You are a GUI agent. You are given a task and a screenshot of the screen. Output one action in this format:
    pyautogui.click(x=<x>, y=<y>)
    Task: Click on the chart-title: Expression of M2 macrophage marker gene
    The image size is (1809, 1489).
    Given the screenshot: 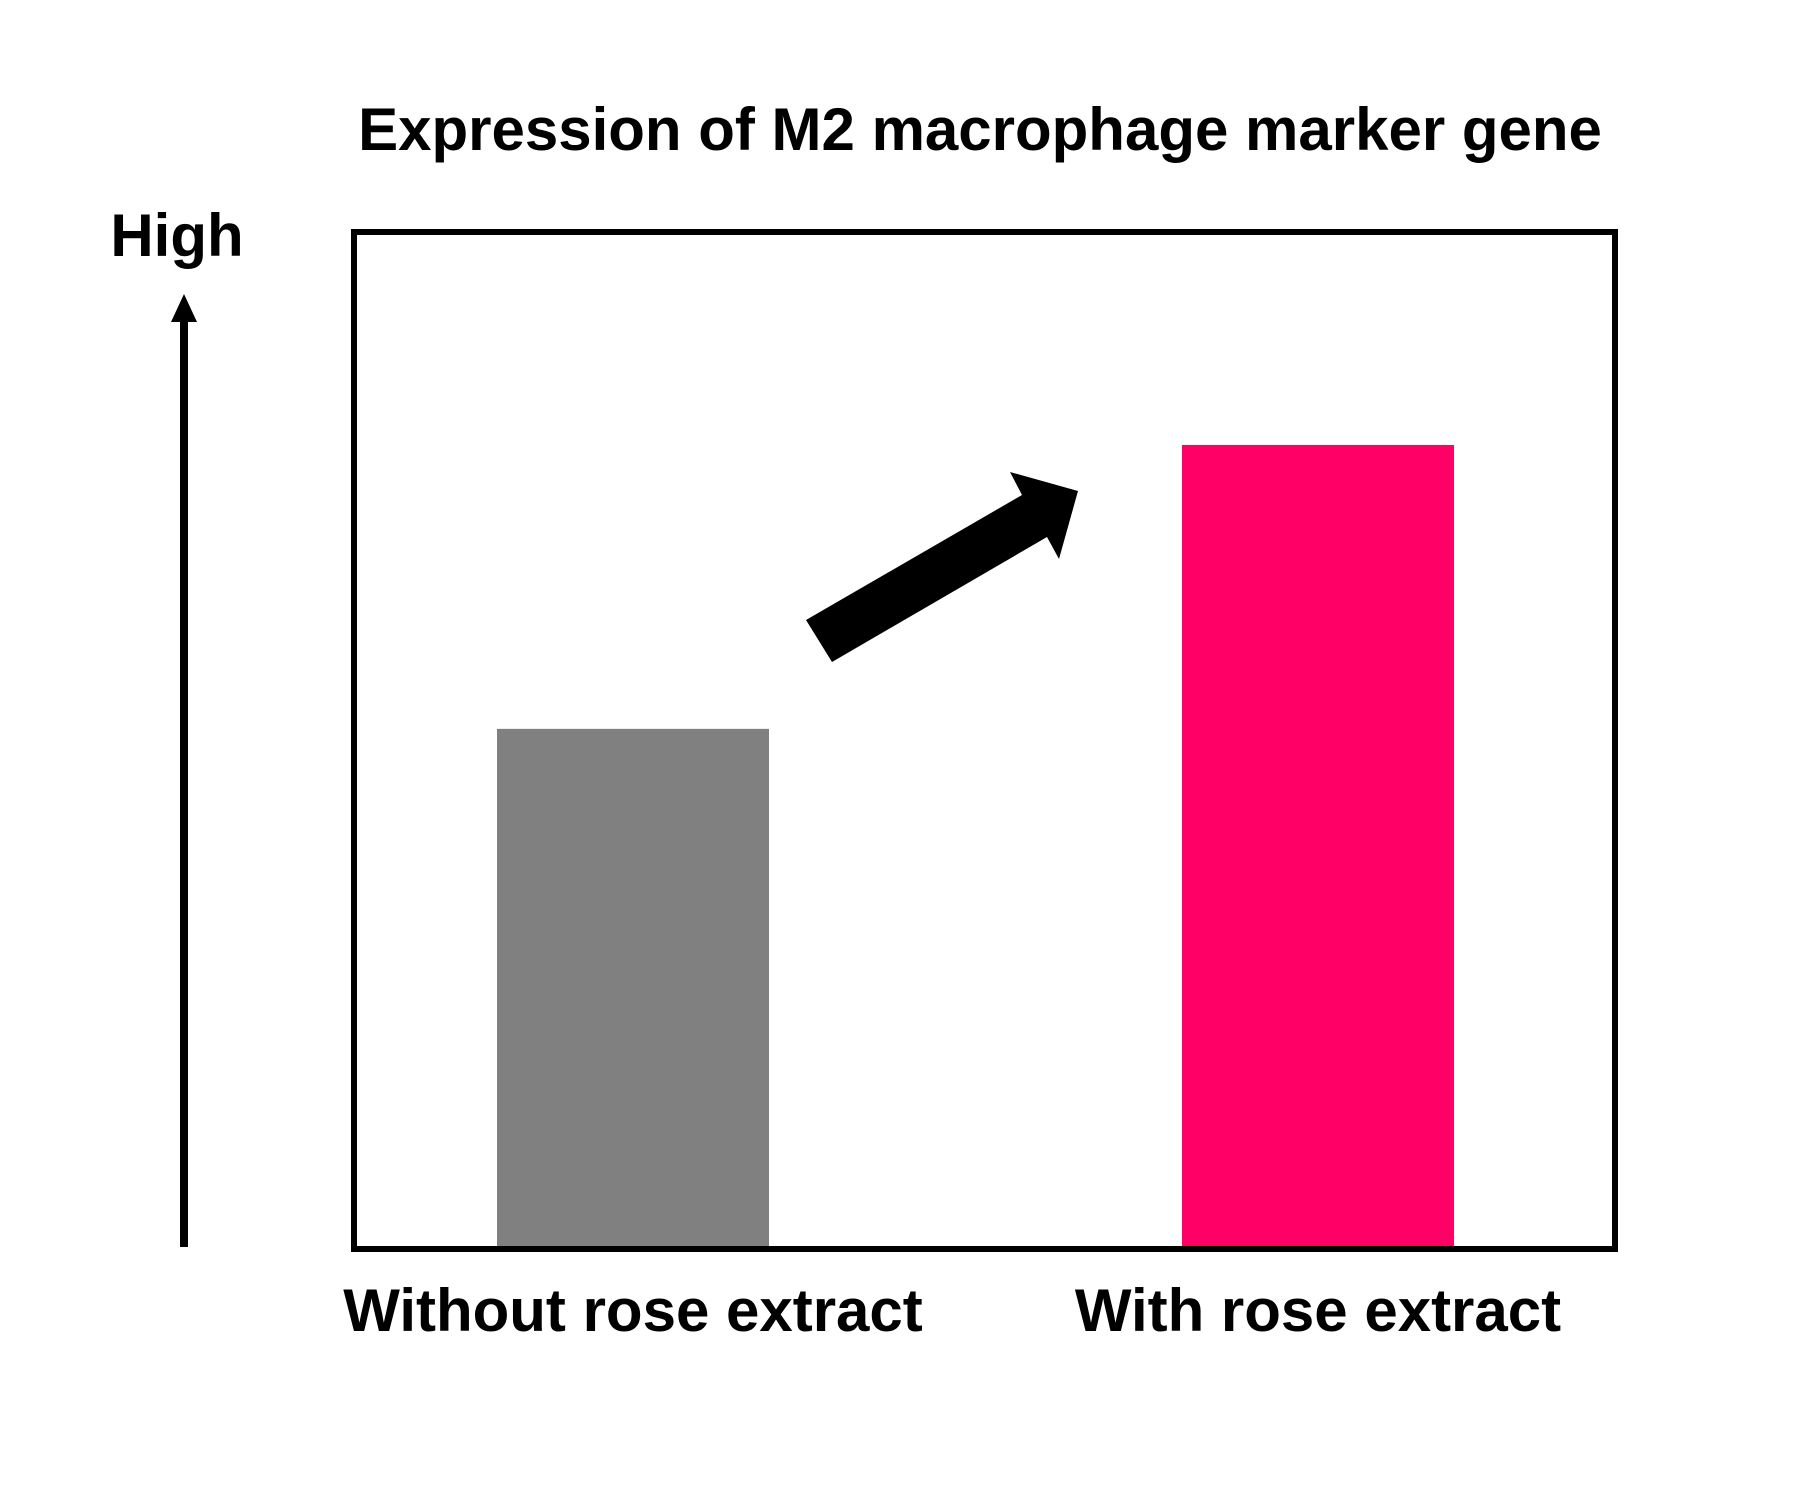 What is the action you would take?
    pyautogui.click(x=980, y=129)
    